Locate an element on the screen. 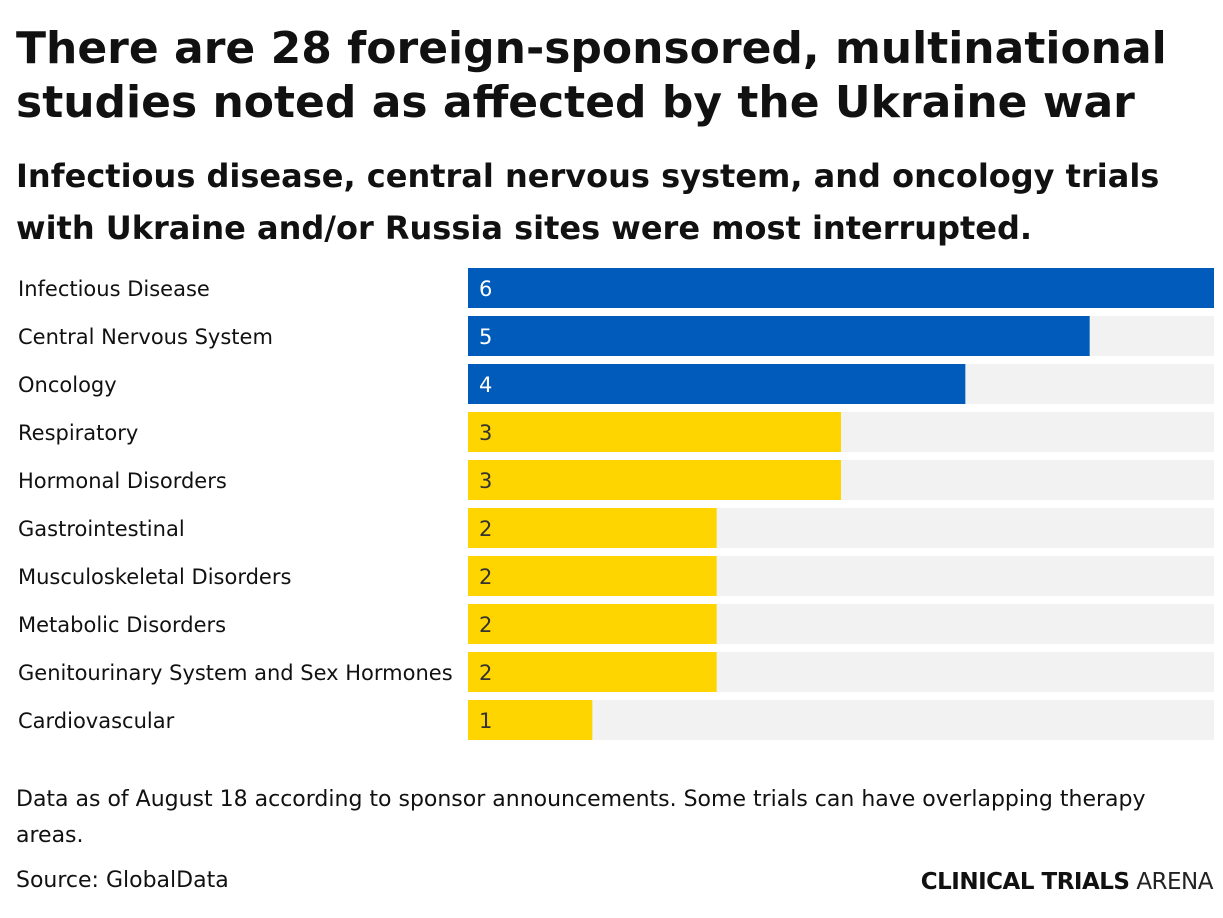 The width and height of the screenshot is (1223, 918). category-label: Genitourinary System and Sex Hormones is located at coordinates (235, 673).